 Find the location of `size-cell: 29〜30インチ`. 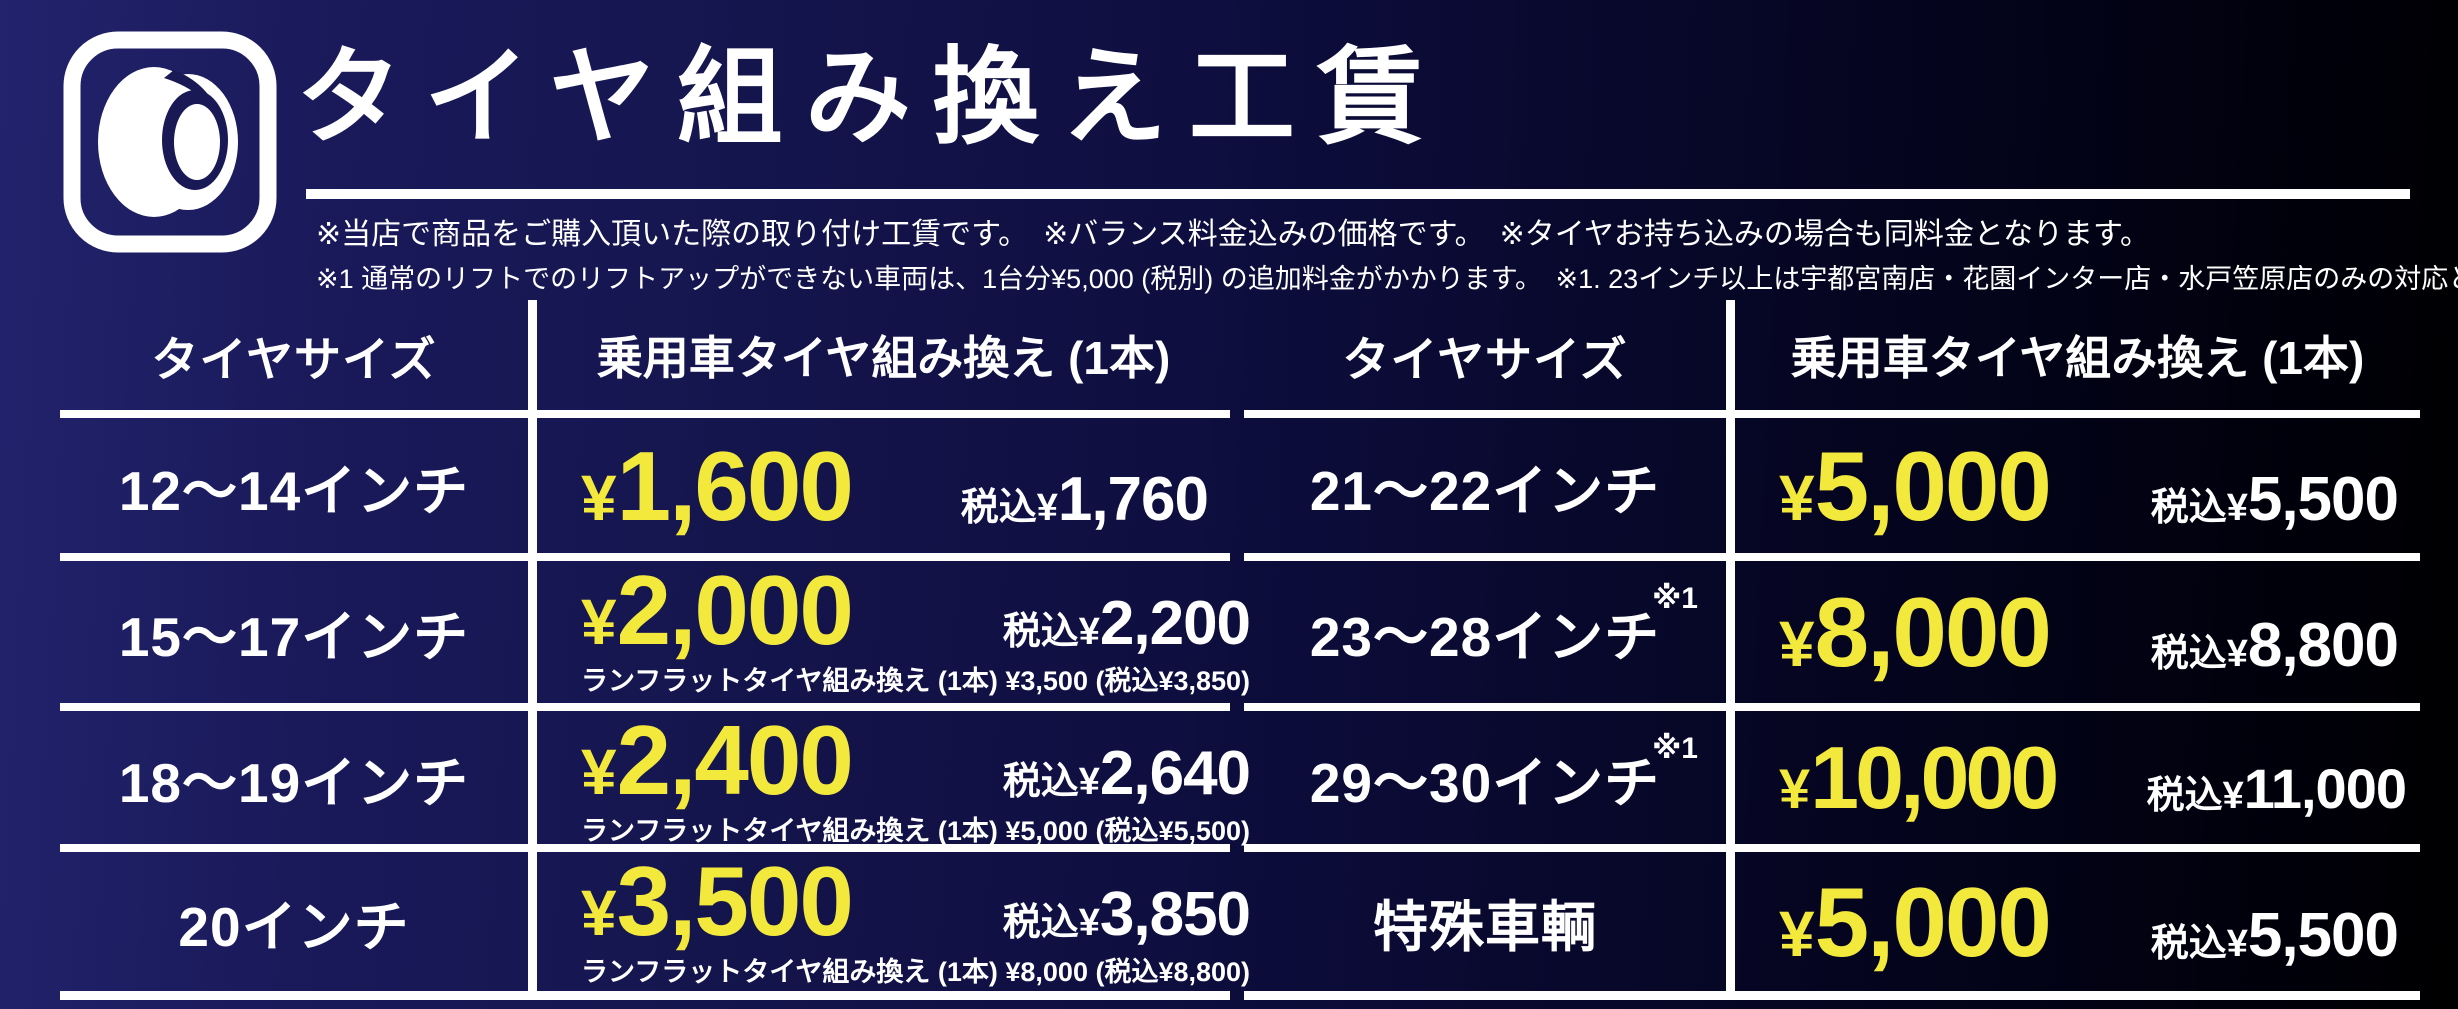

size-cell: 29〜30インチ is located at coordinates (1485, 782).